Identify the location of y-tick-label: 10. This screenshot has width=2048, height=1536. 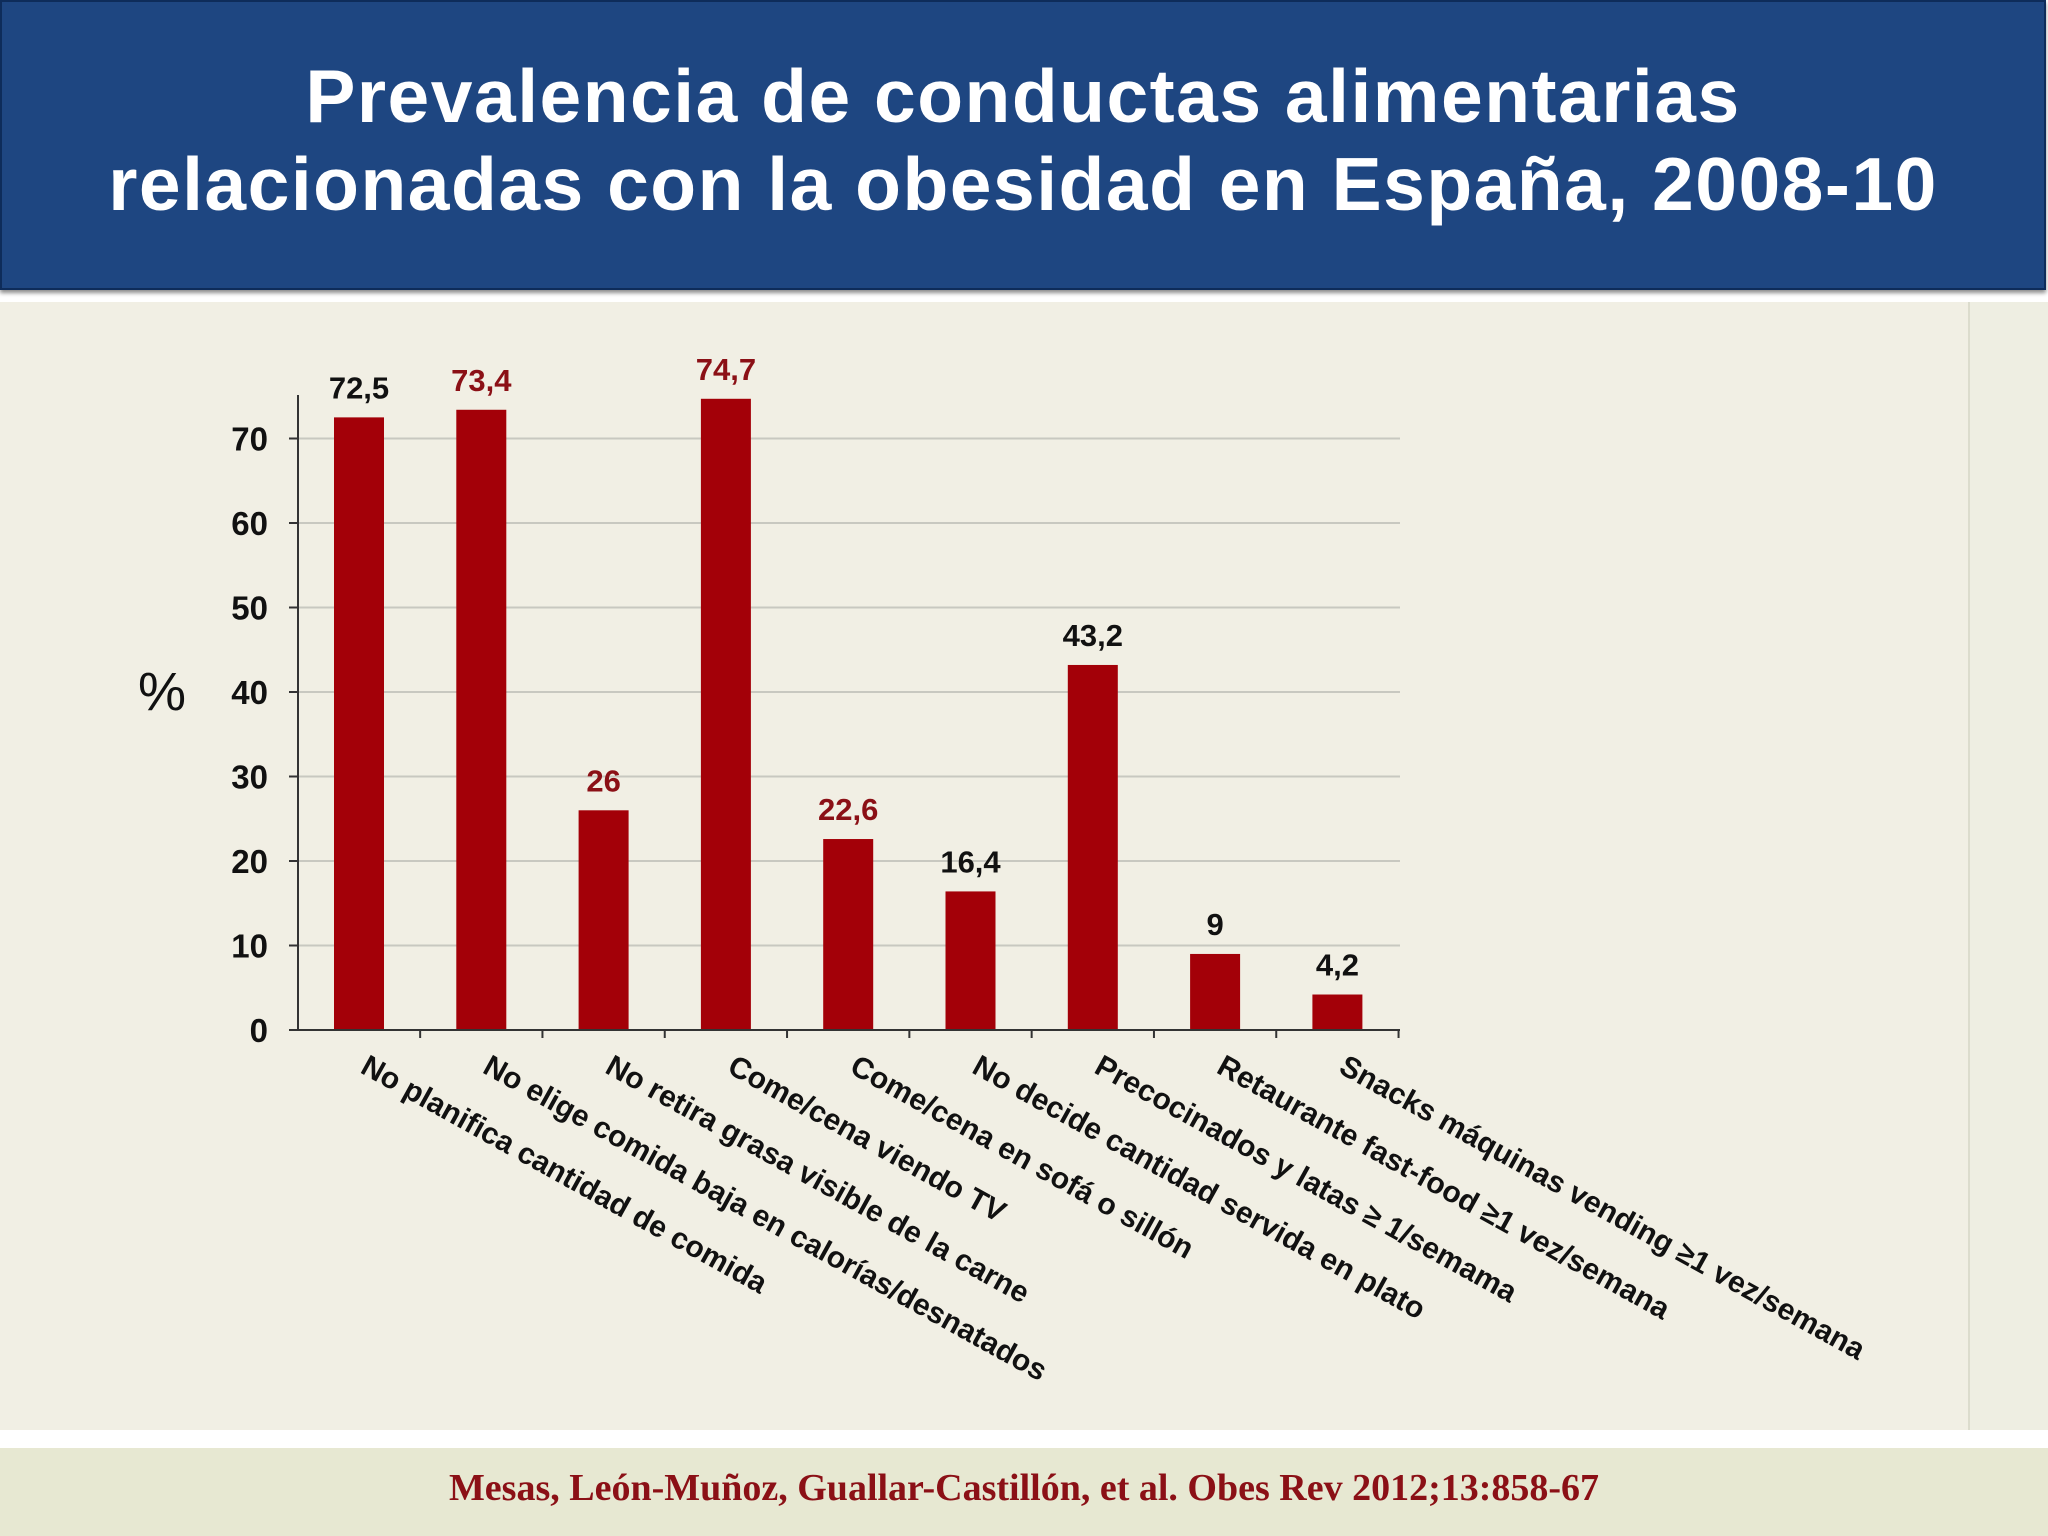
(249, 946).